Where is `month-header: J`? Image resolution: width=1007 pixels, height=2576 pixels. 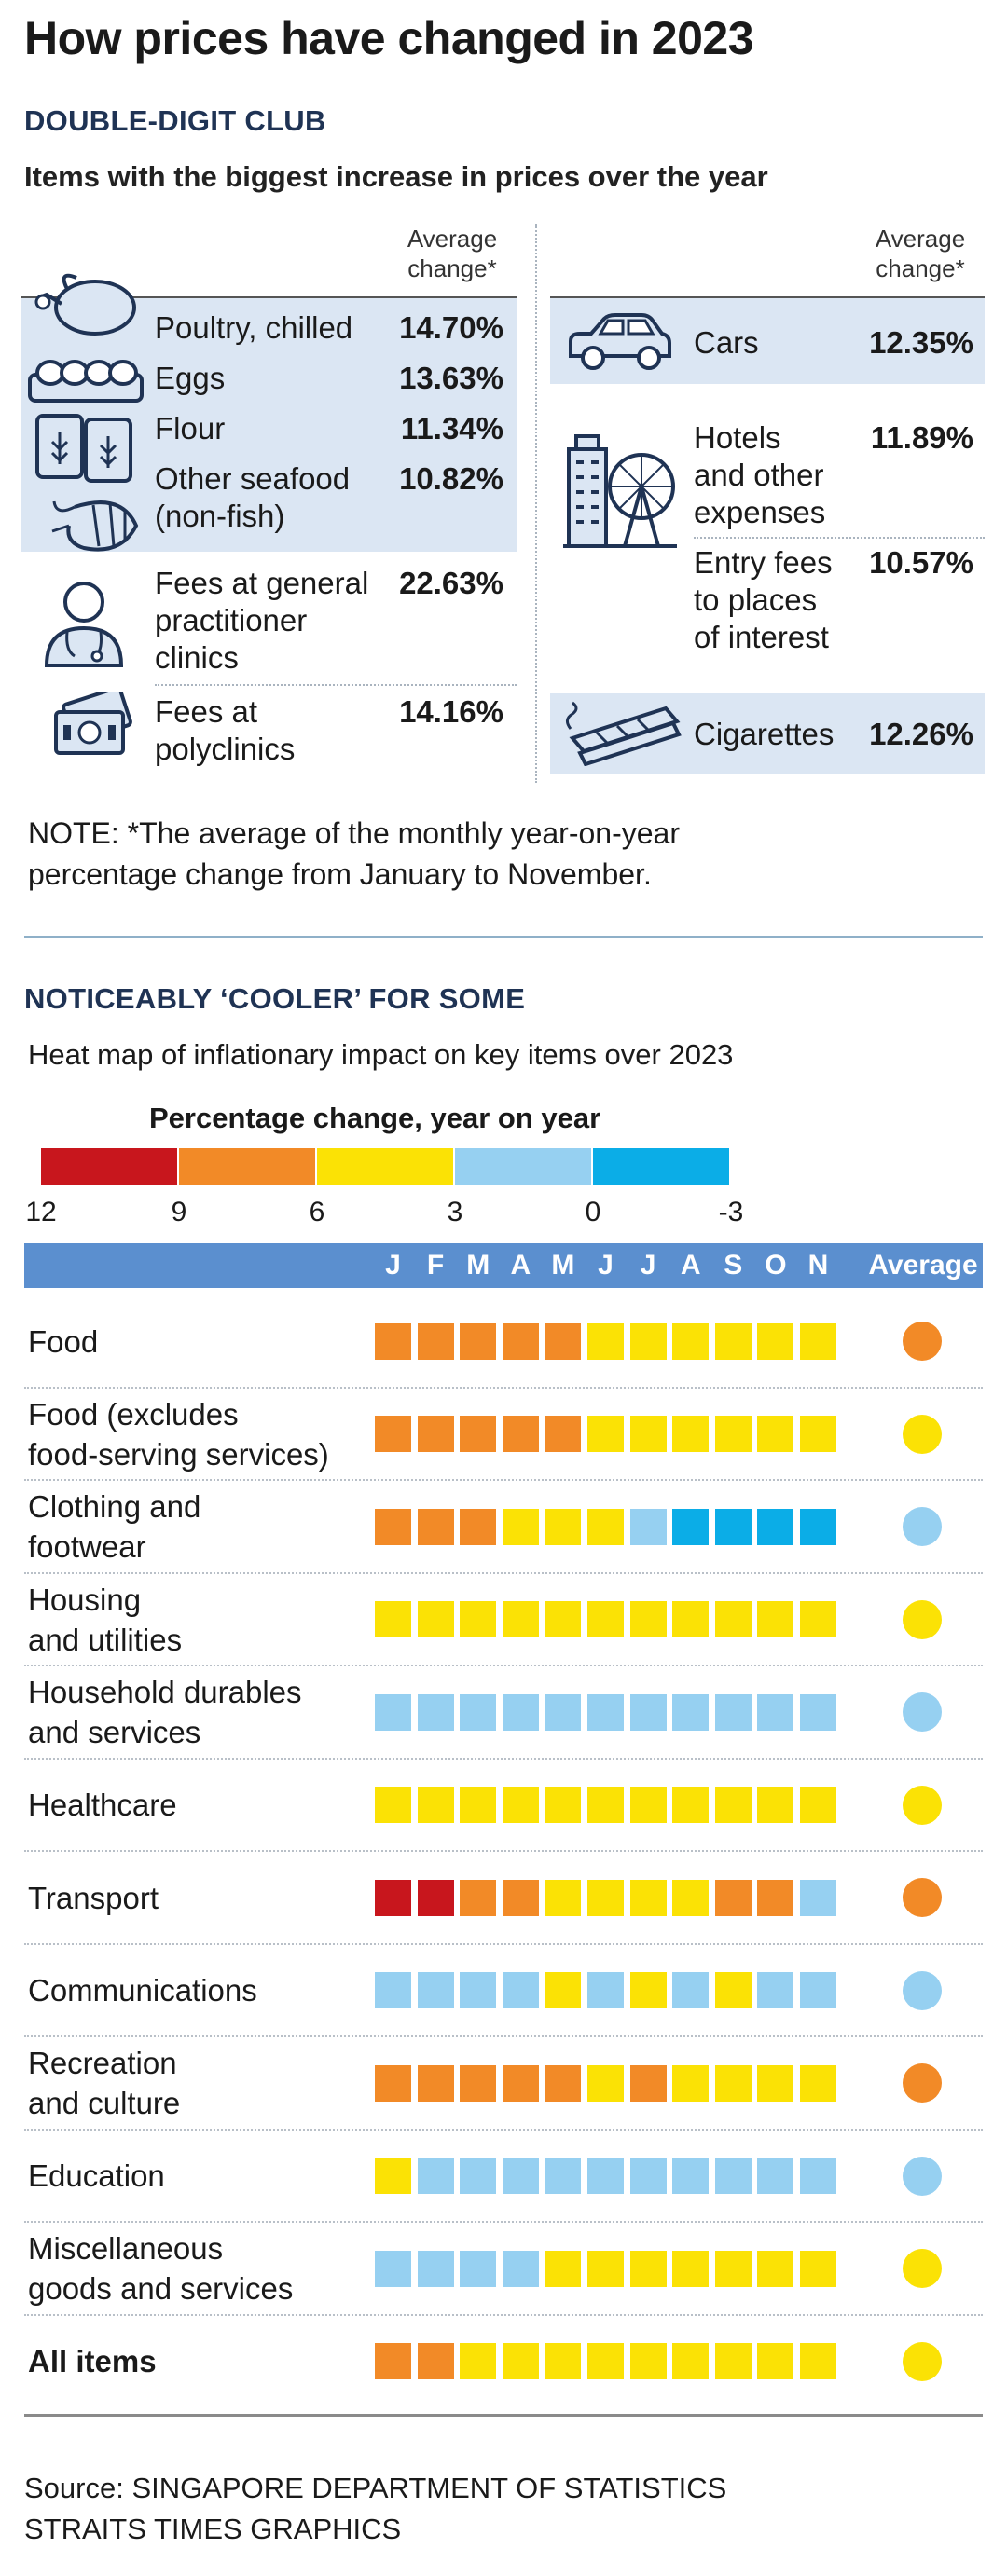
month-header: J is located at coordinates (606, 1265).